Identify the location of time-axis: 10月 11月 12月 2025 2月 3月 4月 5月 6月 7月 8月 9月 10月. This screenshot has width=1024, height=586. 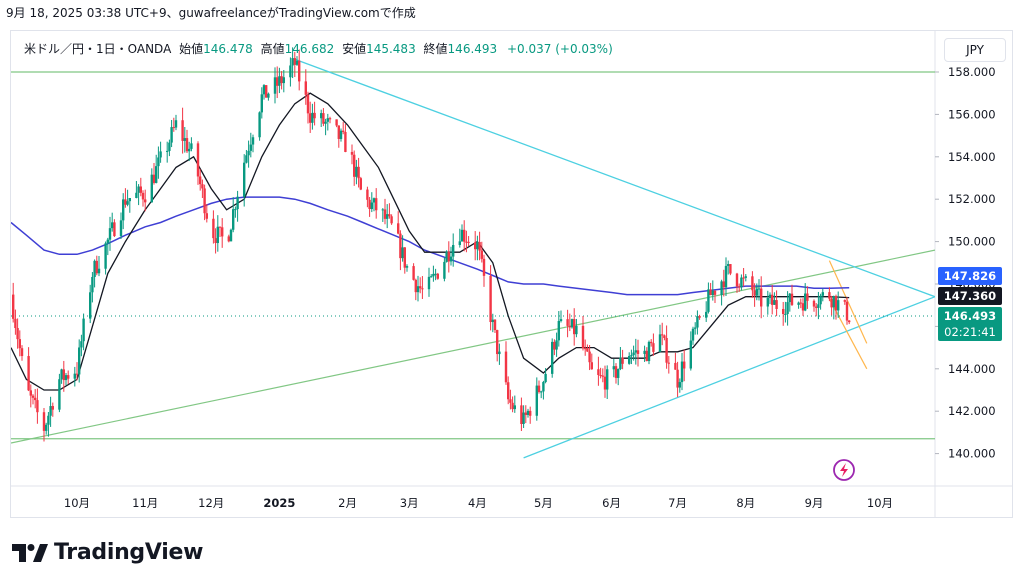
(478, 503).